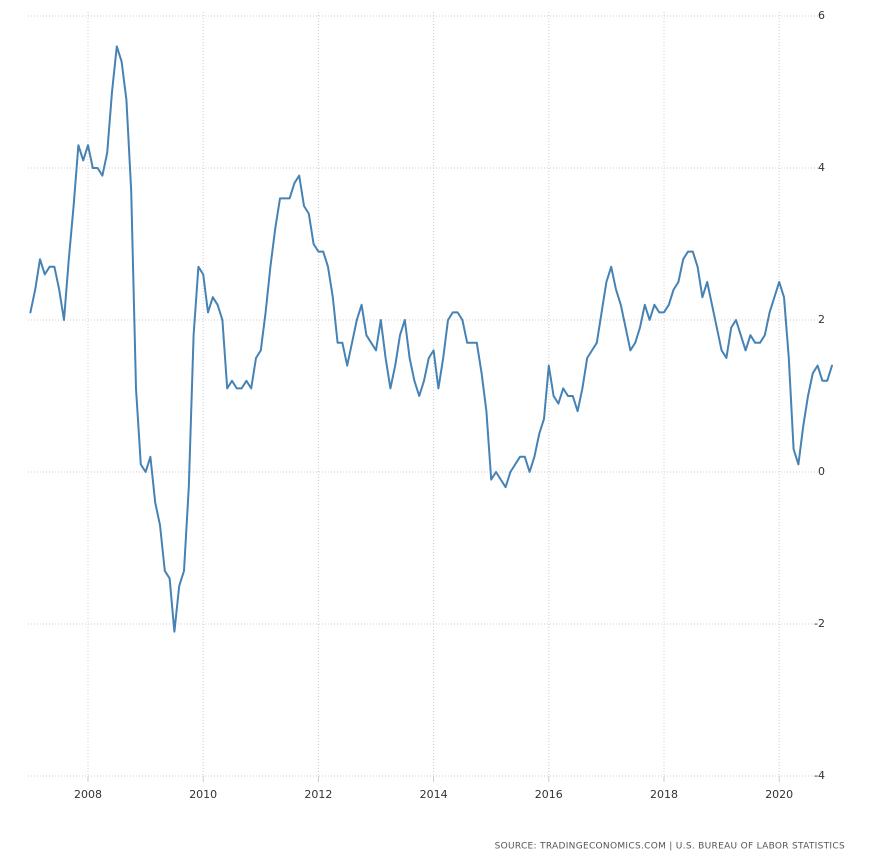 Image resolution: width=873 pixels, height=862 pixels. What do you see at coordinates (664, 794) in the screenshot?
I see `x-tick-label: 2018` at bounding box center [664, 794].